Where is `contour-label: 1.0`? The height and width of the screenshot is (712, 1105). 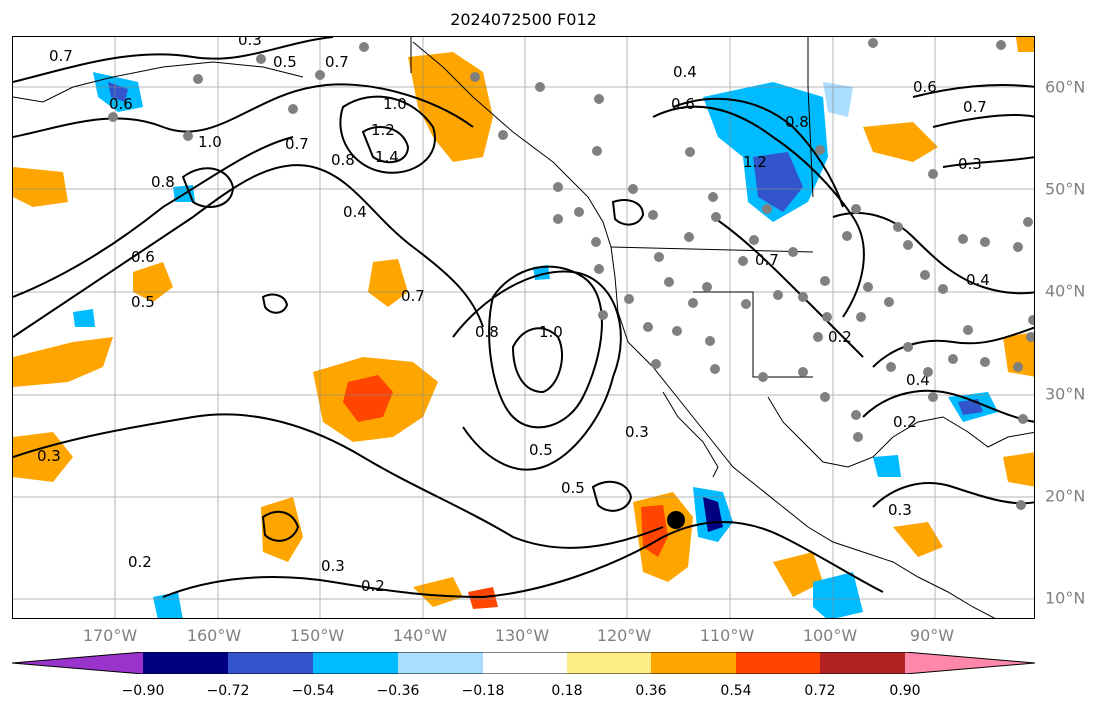
contour-label: 1.0 is located at coordinates (210, 142).